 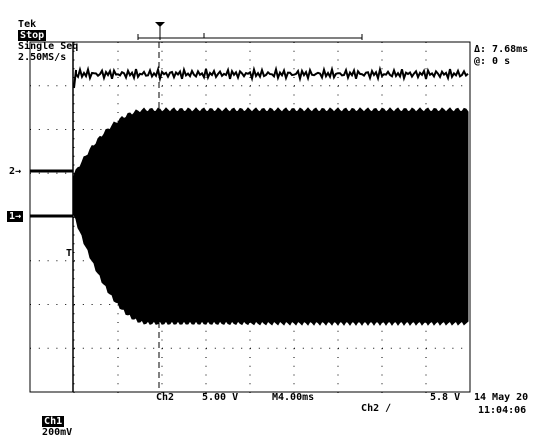 I want to click on ch2-ground-marker: 2→, so click(x=15, y=171).